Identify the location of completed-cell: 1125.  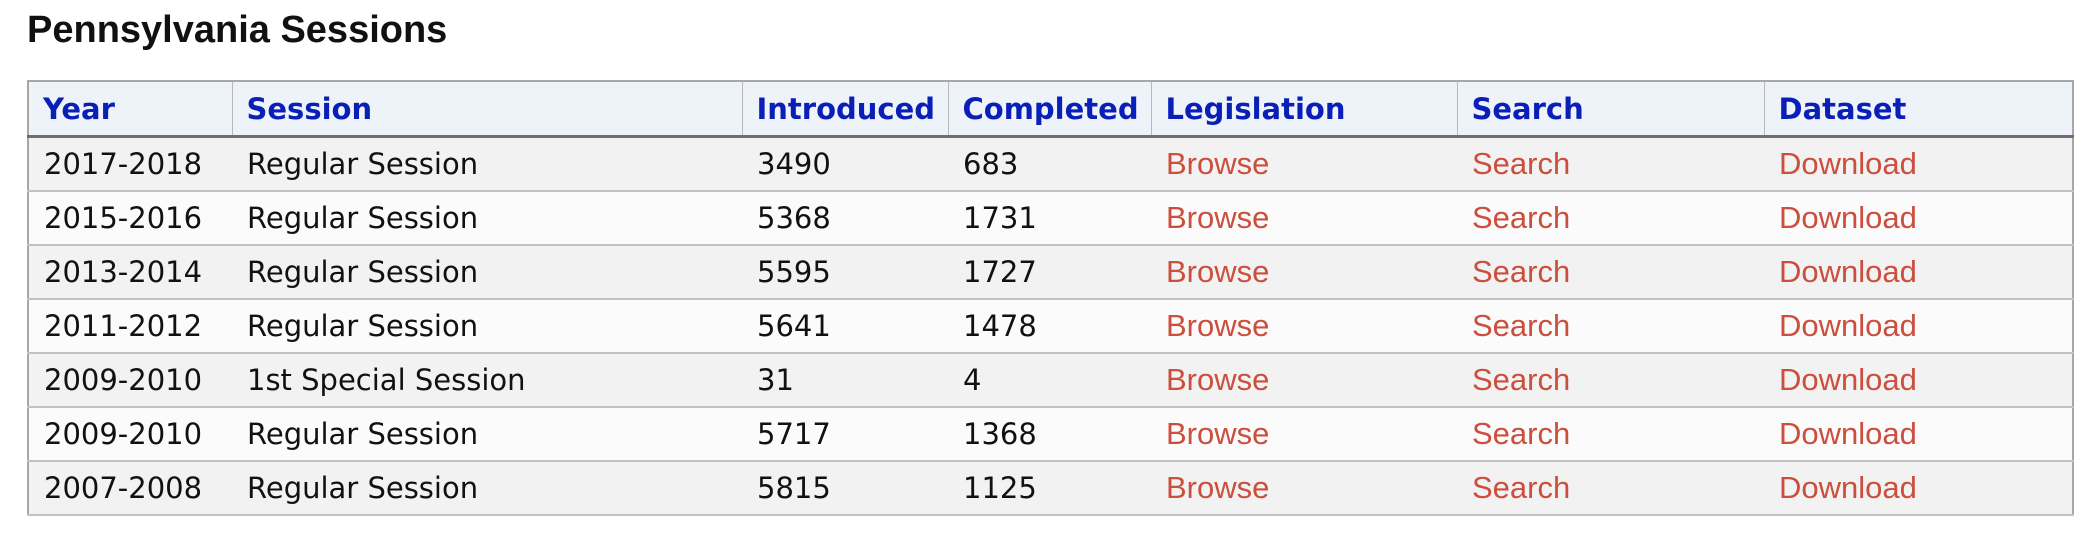
(1049, 488).